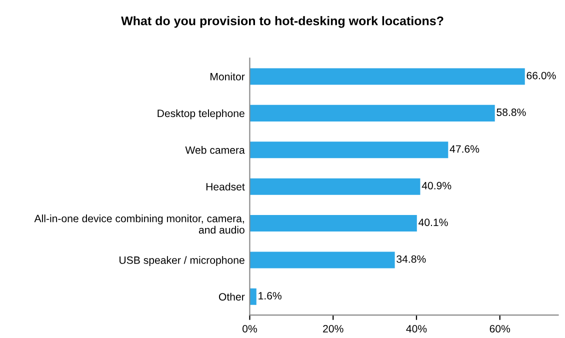 This screenshot has width=565, height=338. I want to click on y-tick-label: Monitor, so click(227, 76).